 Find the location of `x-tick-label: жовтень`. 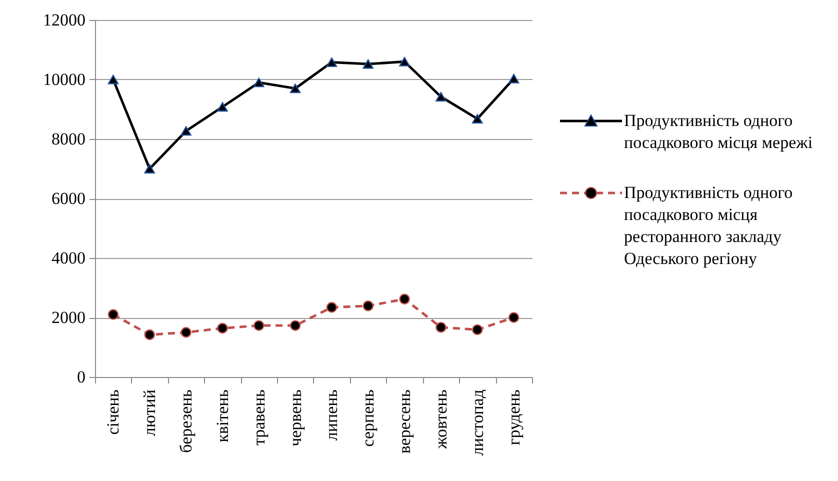

x-tick-label: жовтень is located at coordinates (440, 419).